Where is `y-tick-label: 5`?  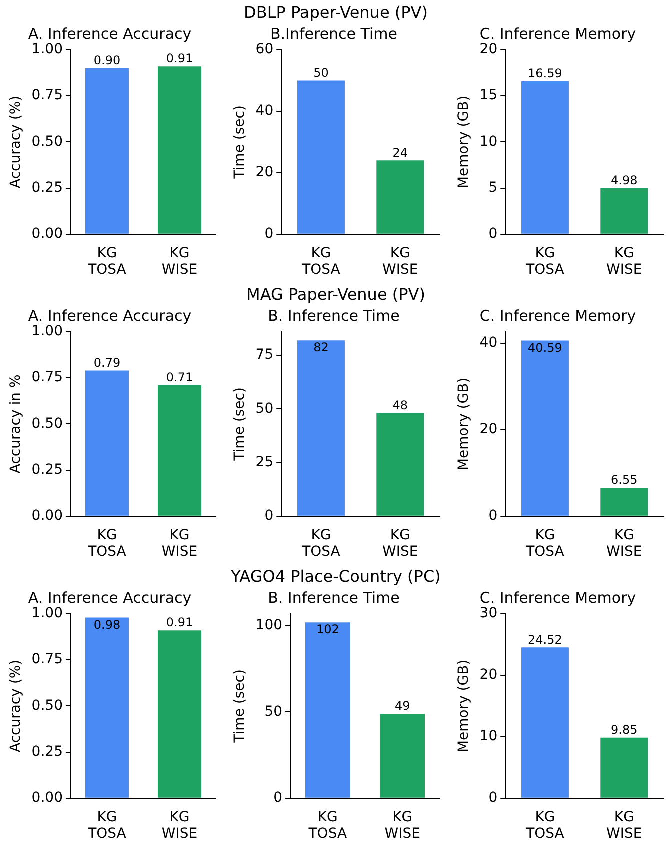
y-tick-label: 5 is located at coordinates (493, 188).